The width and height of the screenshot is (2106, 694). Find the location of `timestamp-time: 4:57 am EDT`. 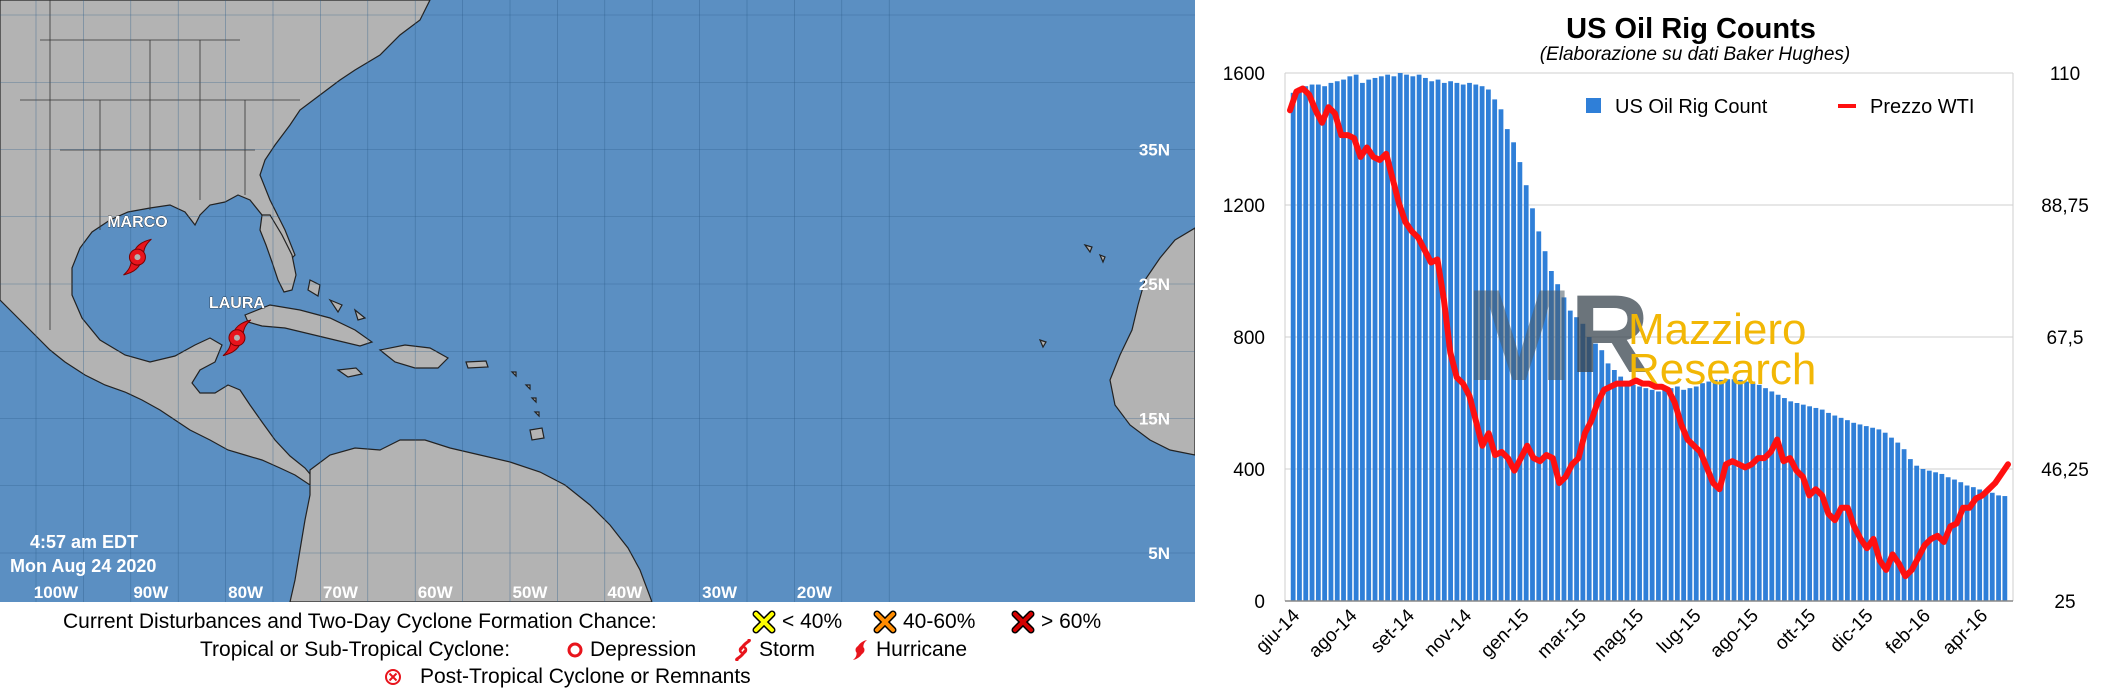

timestamp-time: 4:57 am EDT is located at coordinates (84, 542).